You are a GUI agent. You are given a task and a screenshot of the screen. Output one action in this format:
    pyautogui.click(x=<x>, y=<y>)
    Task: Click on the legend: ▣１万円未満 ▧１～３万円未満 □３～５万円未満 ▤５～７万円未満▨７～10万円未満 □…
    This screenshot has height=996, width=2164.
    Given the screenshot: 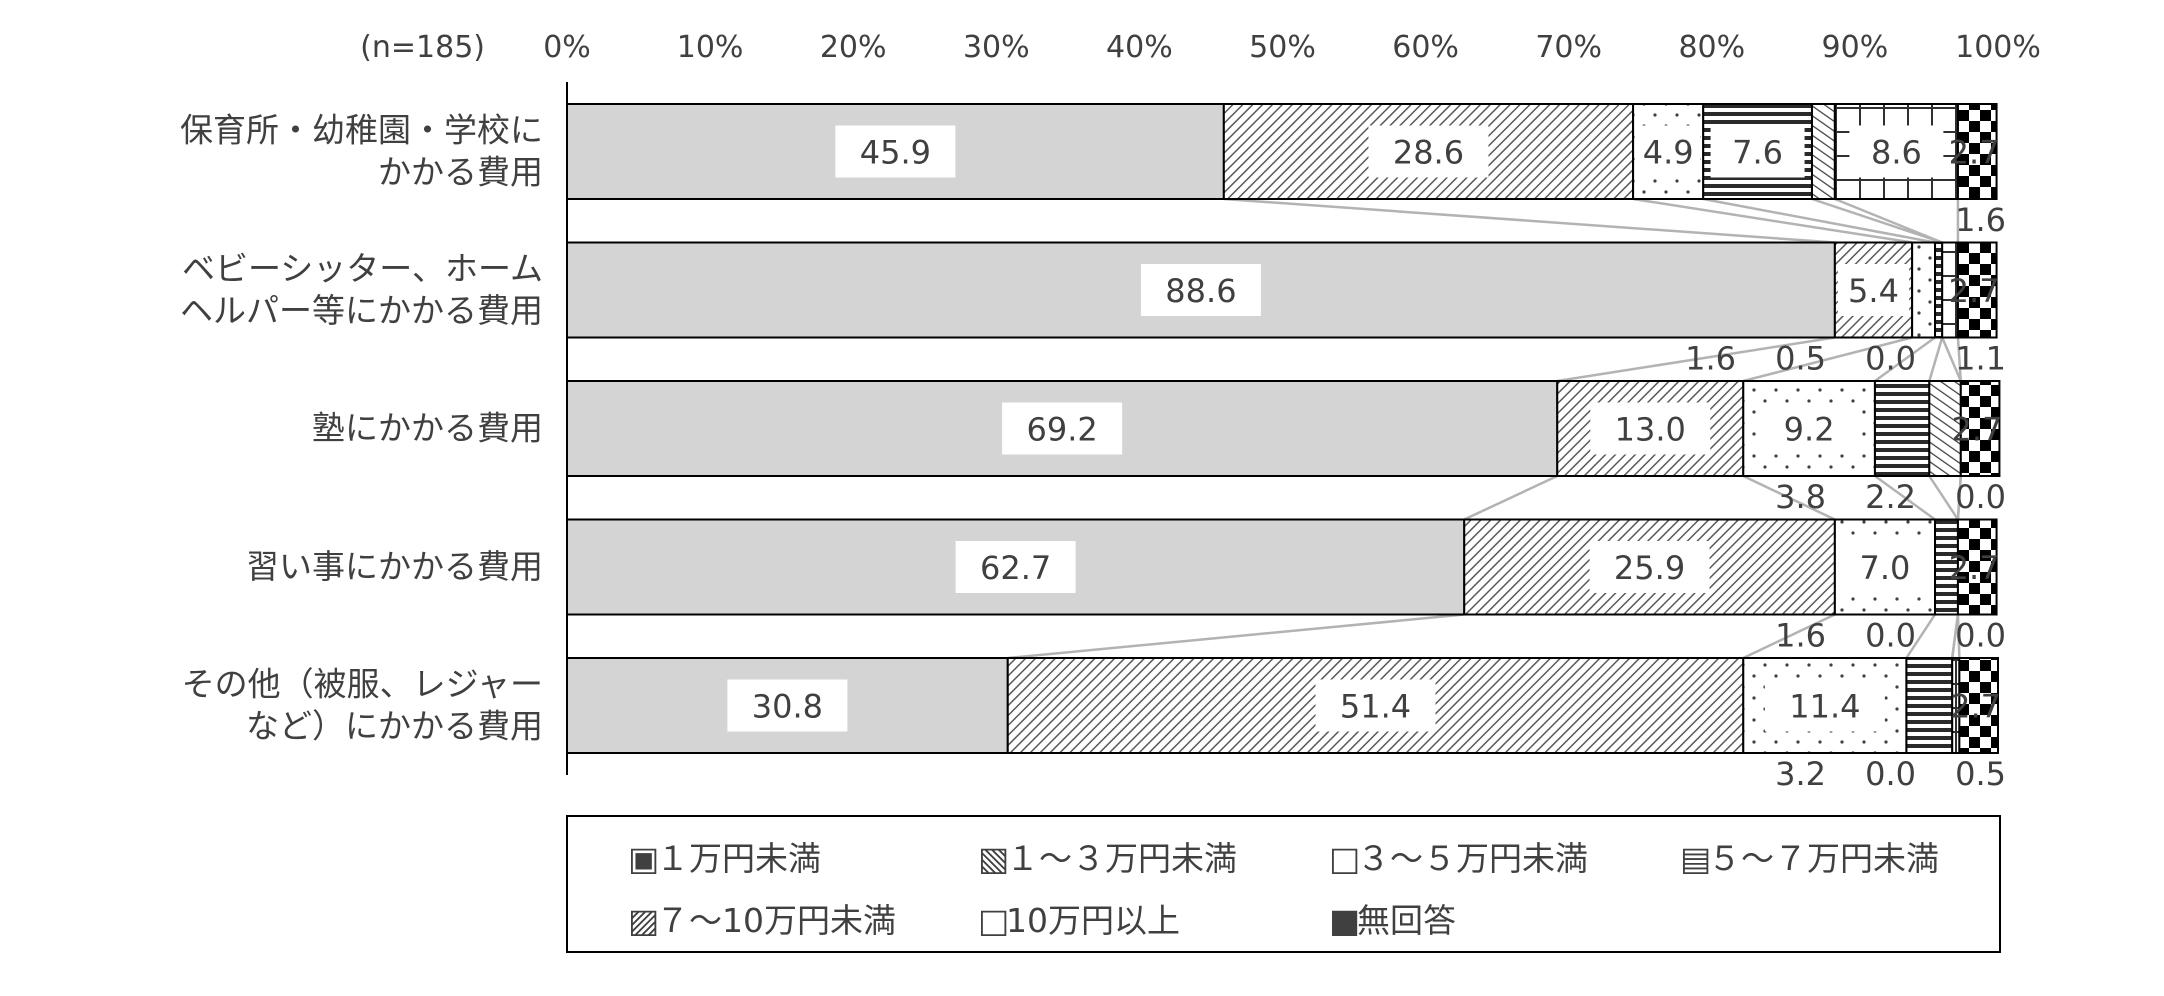 What is the action you would take?
    pyautogui.click(x=1283, y=884)
    